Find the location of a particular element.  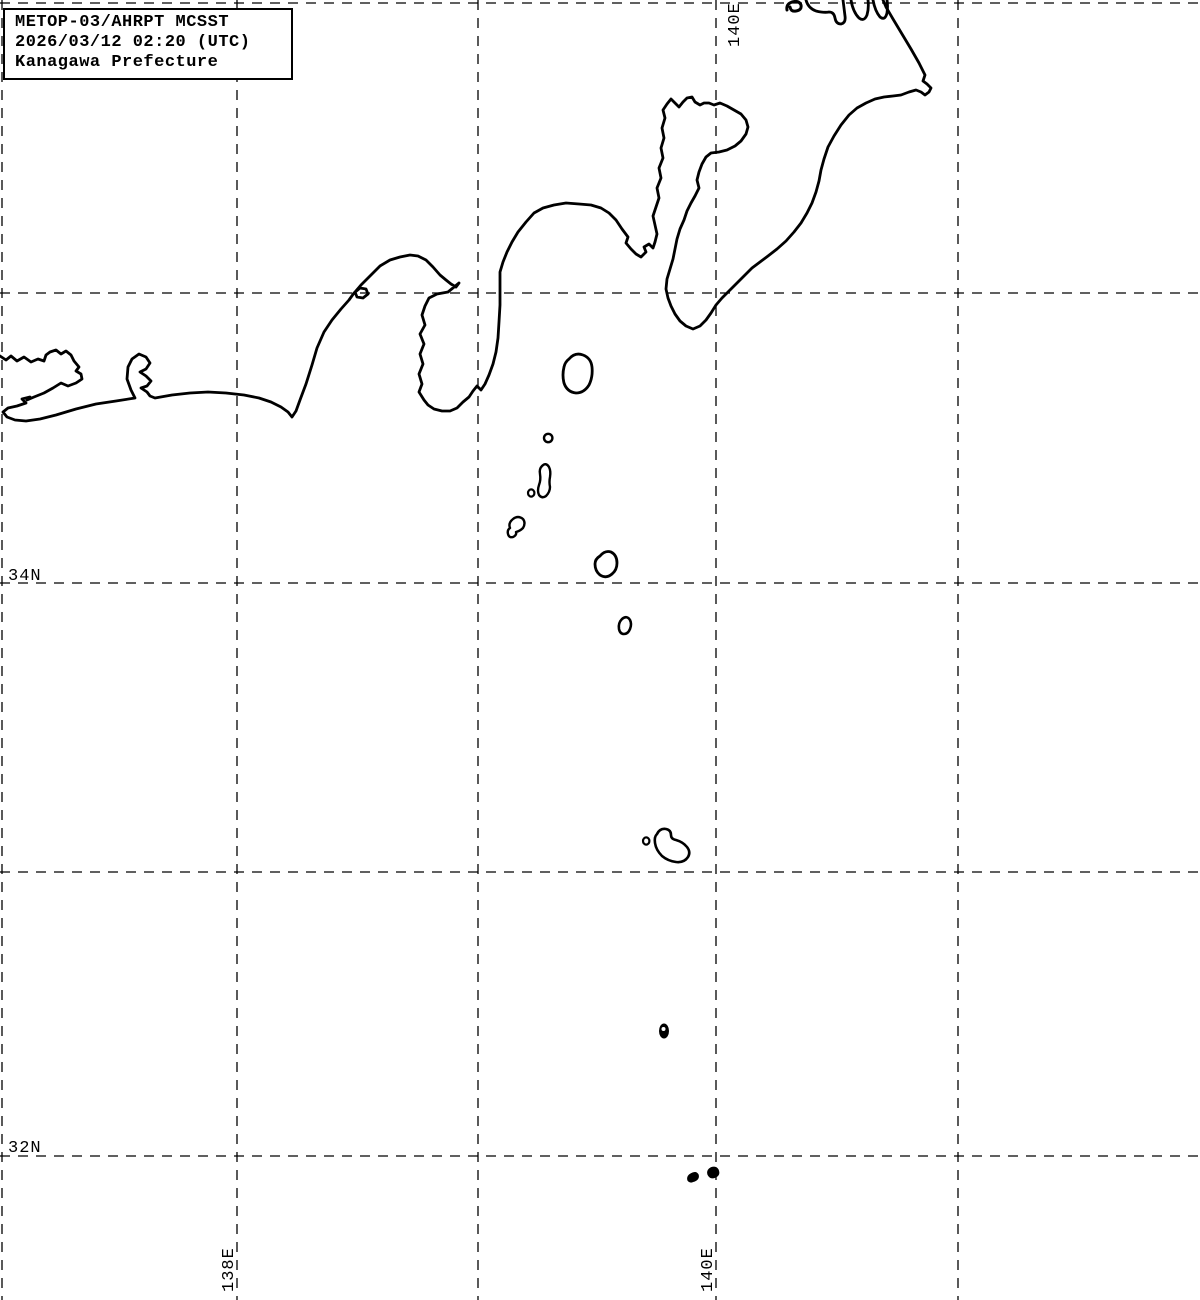

observation-timestamp: 2026/03/12 02:20 (UTC) is located at coordinates (133, 42).